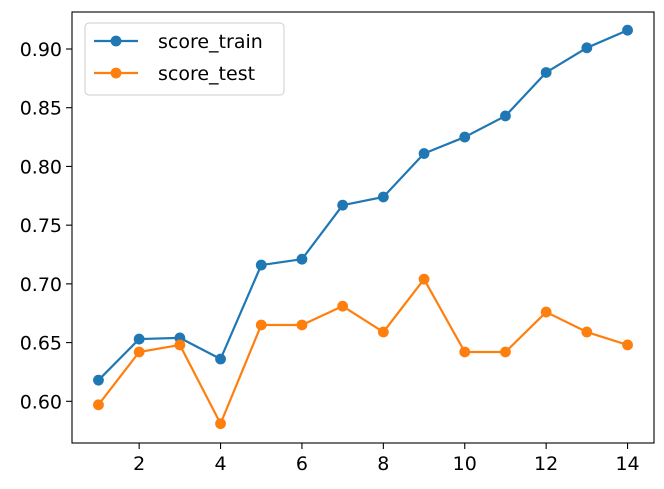 This screenshot has width=664, height=489. What do you see at coordinates (546, 464) in the screenshot?
I see `x-tick-label-12: 12` at bounding box center [546, 464].